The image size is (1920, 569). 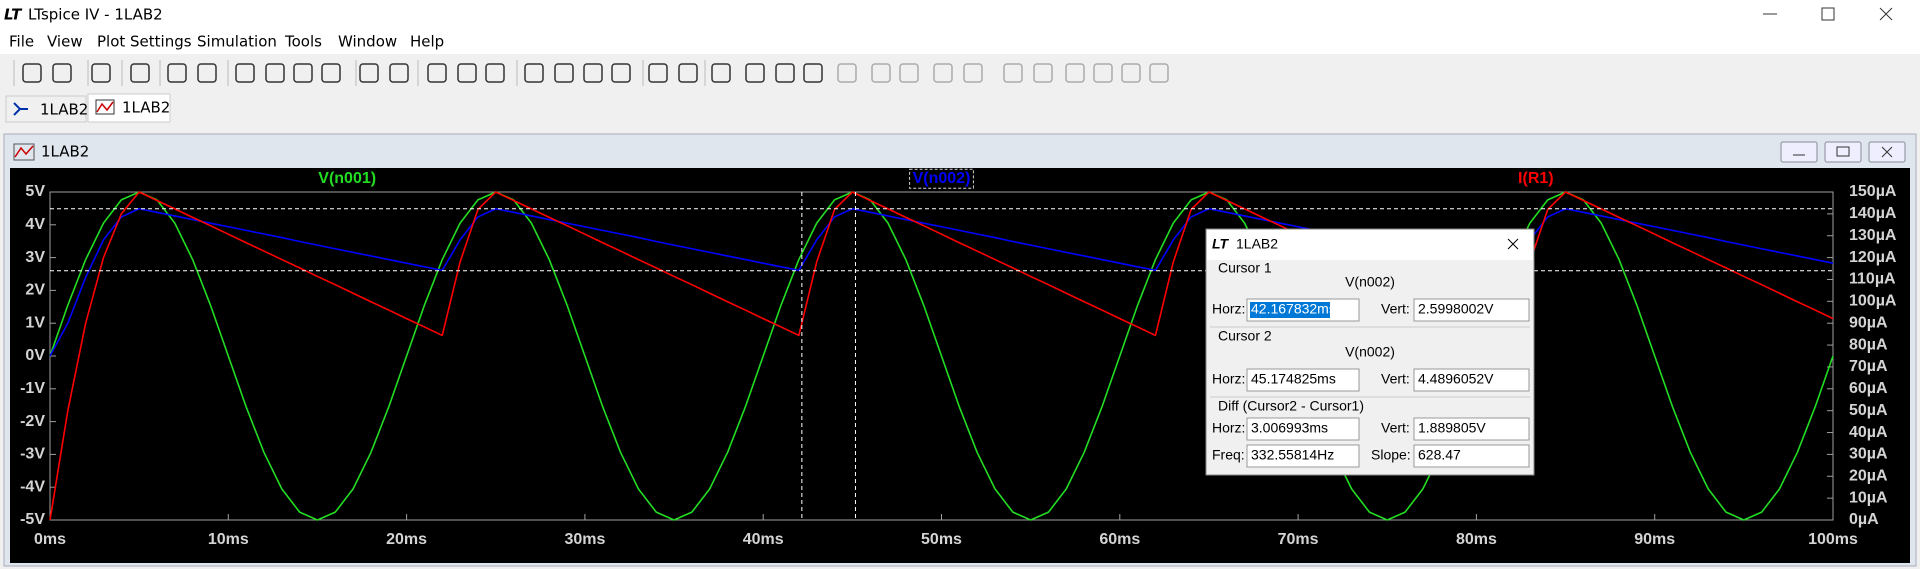 I want to click on y-tick-label: -1V, so click(x=32, y=388).